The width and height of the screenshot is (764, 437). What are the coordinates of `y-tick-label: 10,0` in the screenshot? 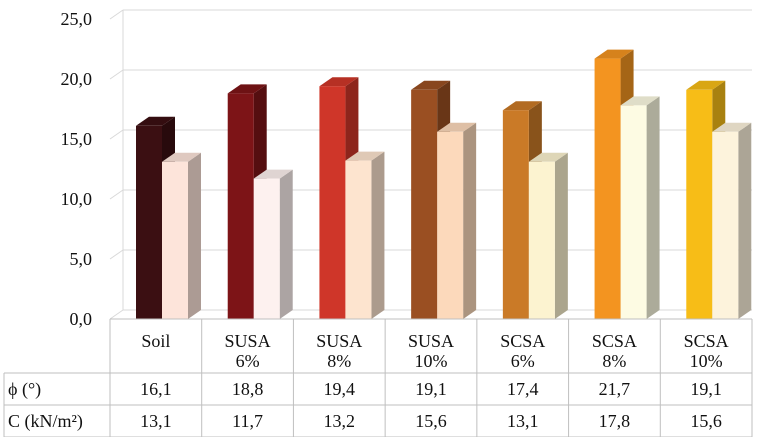 It's located at (77, 199).